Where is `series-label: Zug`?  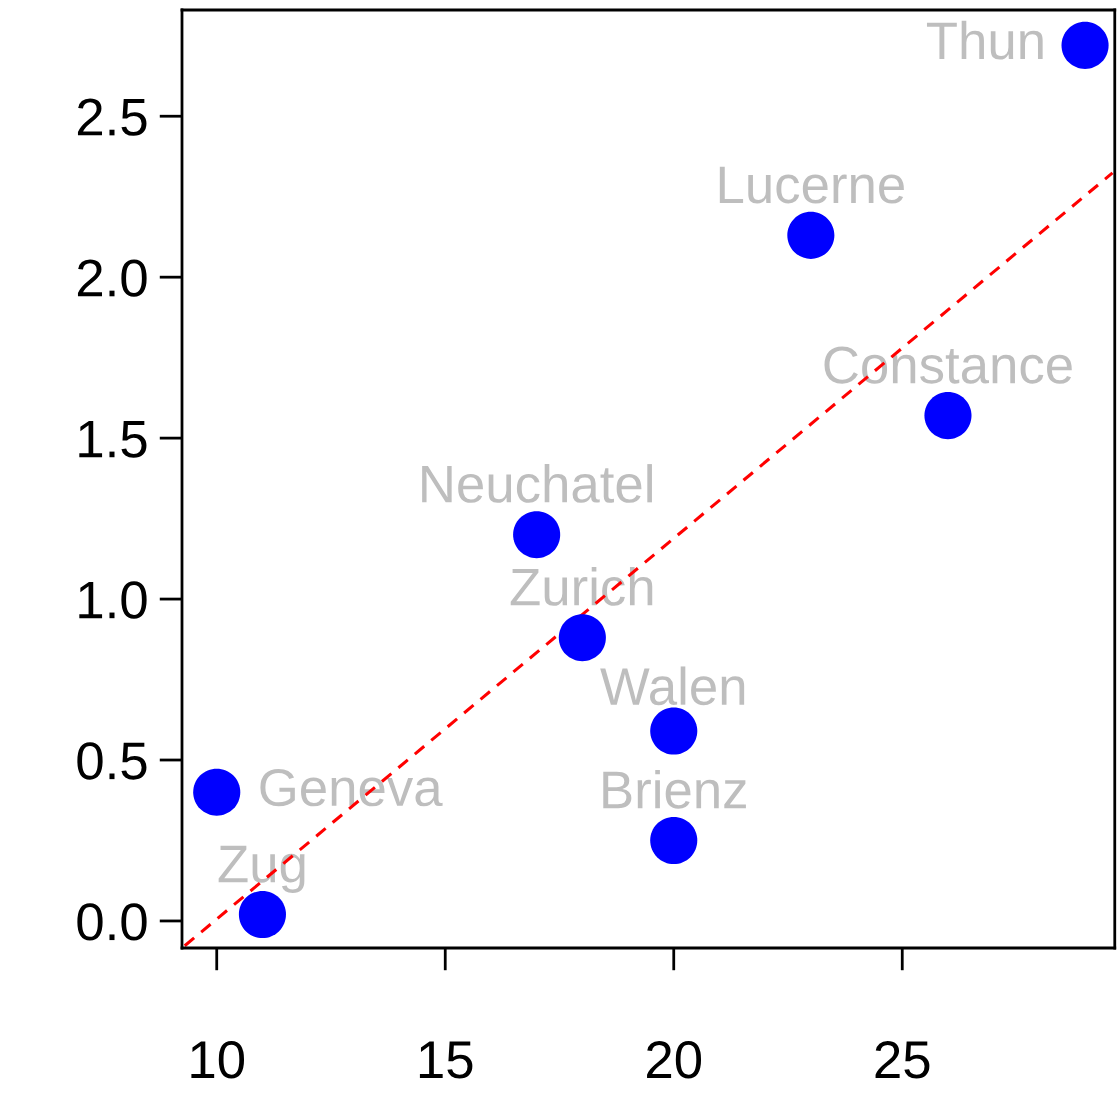 series-label: Zug is located at coordinates (261, 869).